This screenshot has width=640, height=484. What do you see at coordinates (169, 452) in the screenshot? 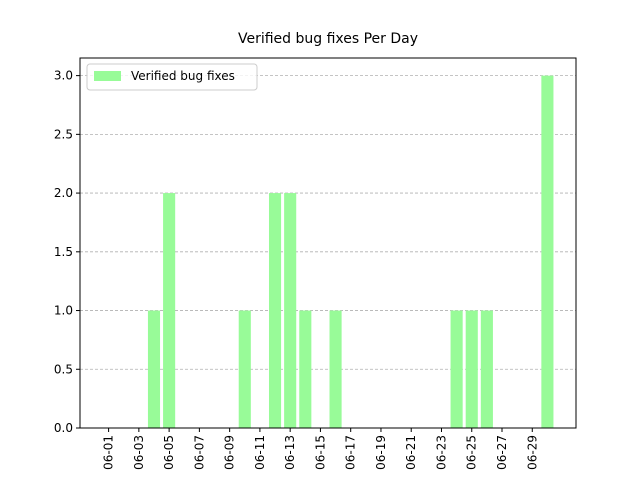
I see `x-tick-label: 06-05` at bounding box center [169, 452].